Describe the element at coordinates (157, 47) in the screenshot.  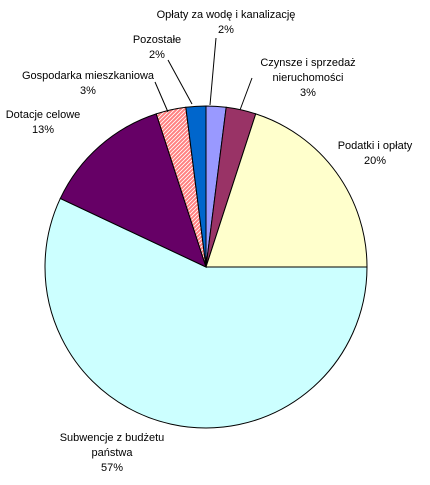
I see `slice-label-6: Pozostałe 2%` at that location.